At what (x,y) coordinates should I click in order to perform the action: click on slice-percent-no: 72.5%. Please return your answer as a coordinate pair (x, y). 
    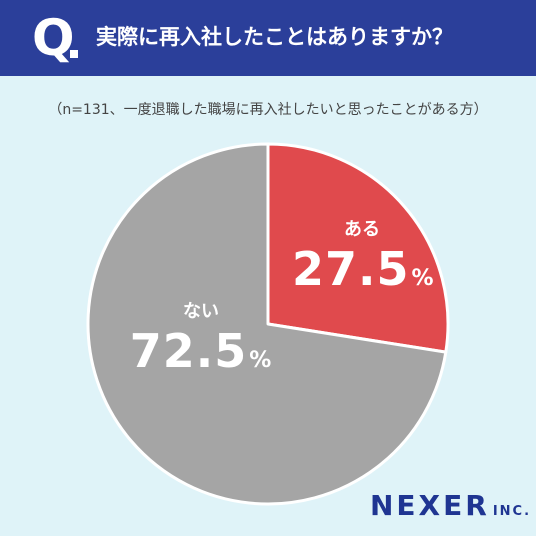
    Looking at the image, I should click on (201, 356).